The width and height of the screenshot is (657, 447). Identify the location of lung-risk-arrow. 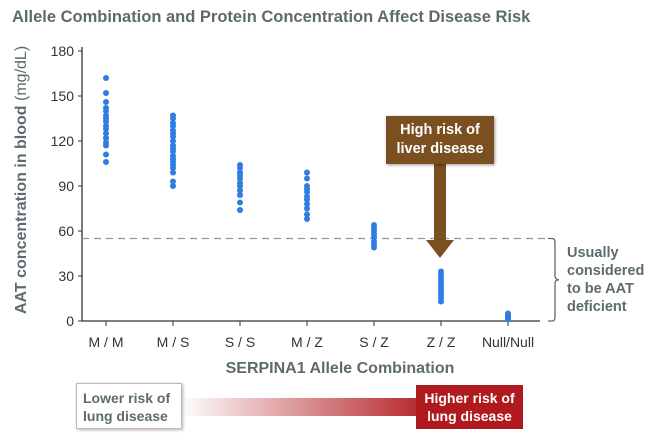
(310, 407).